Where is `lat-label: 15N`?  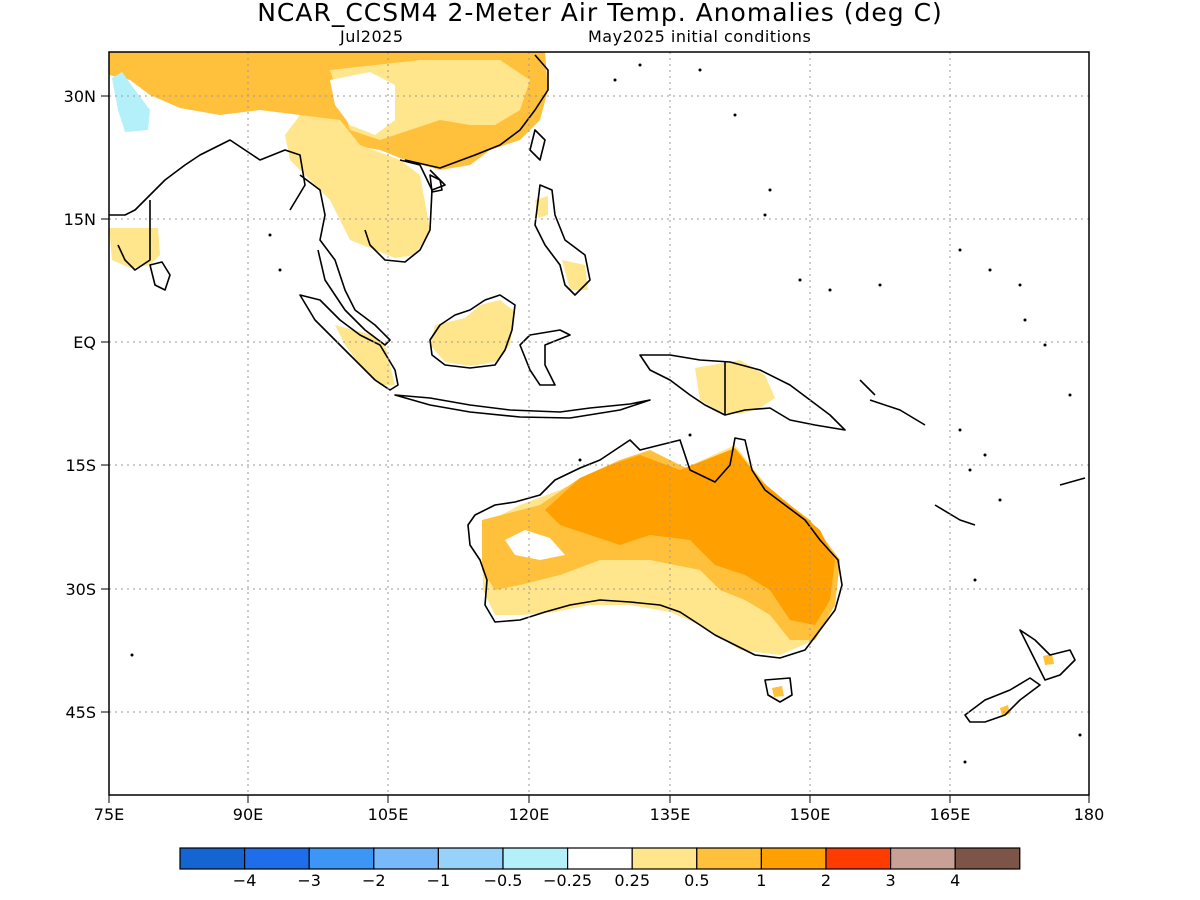 lat-label: 15N is located at coordinates (80, 219).